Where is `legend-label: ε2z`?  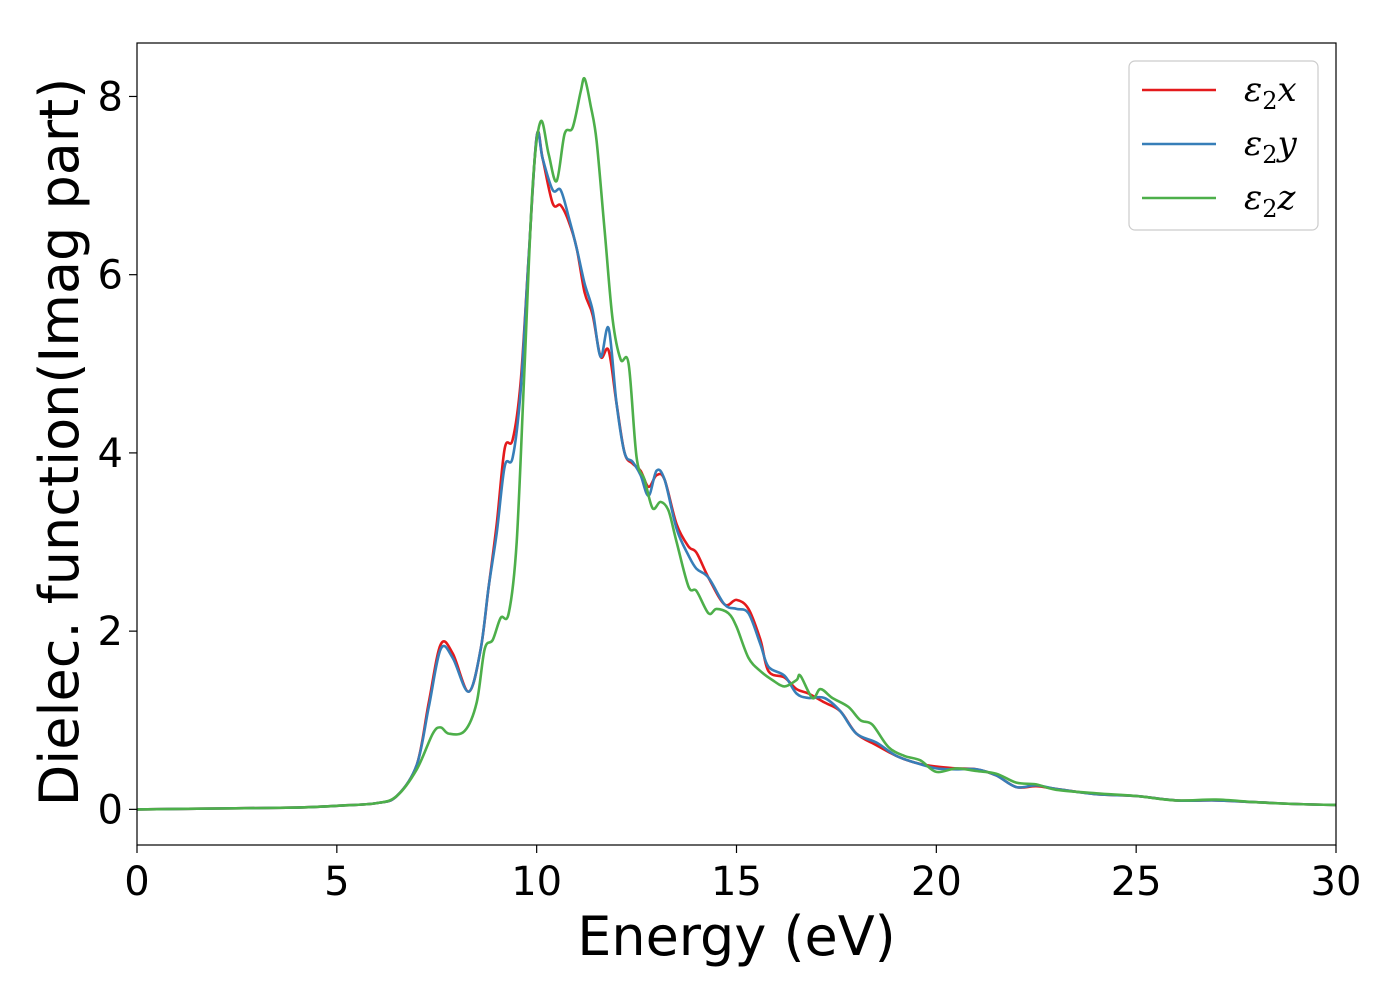
legend-label: ε2z is located at coordinates (1270, 200).